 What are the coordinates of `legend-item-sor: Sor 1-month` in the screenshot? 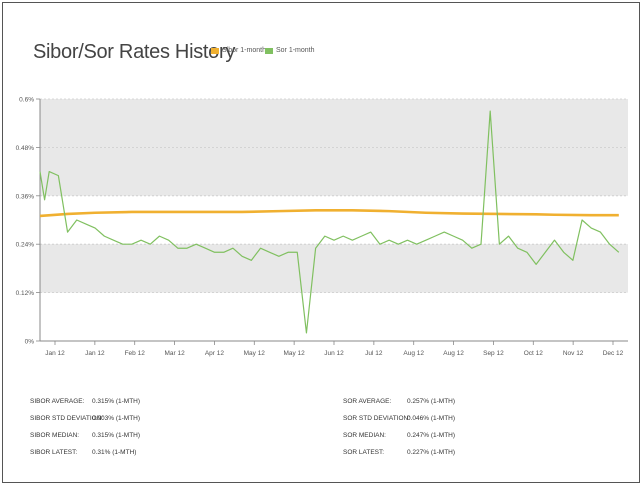 It's located at (290, 50).